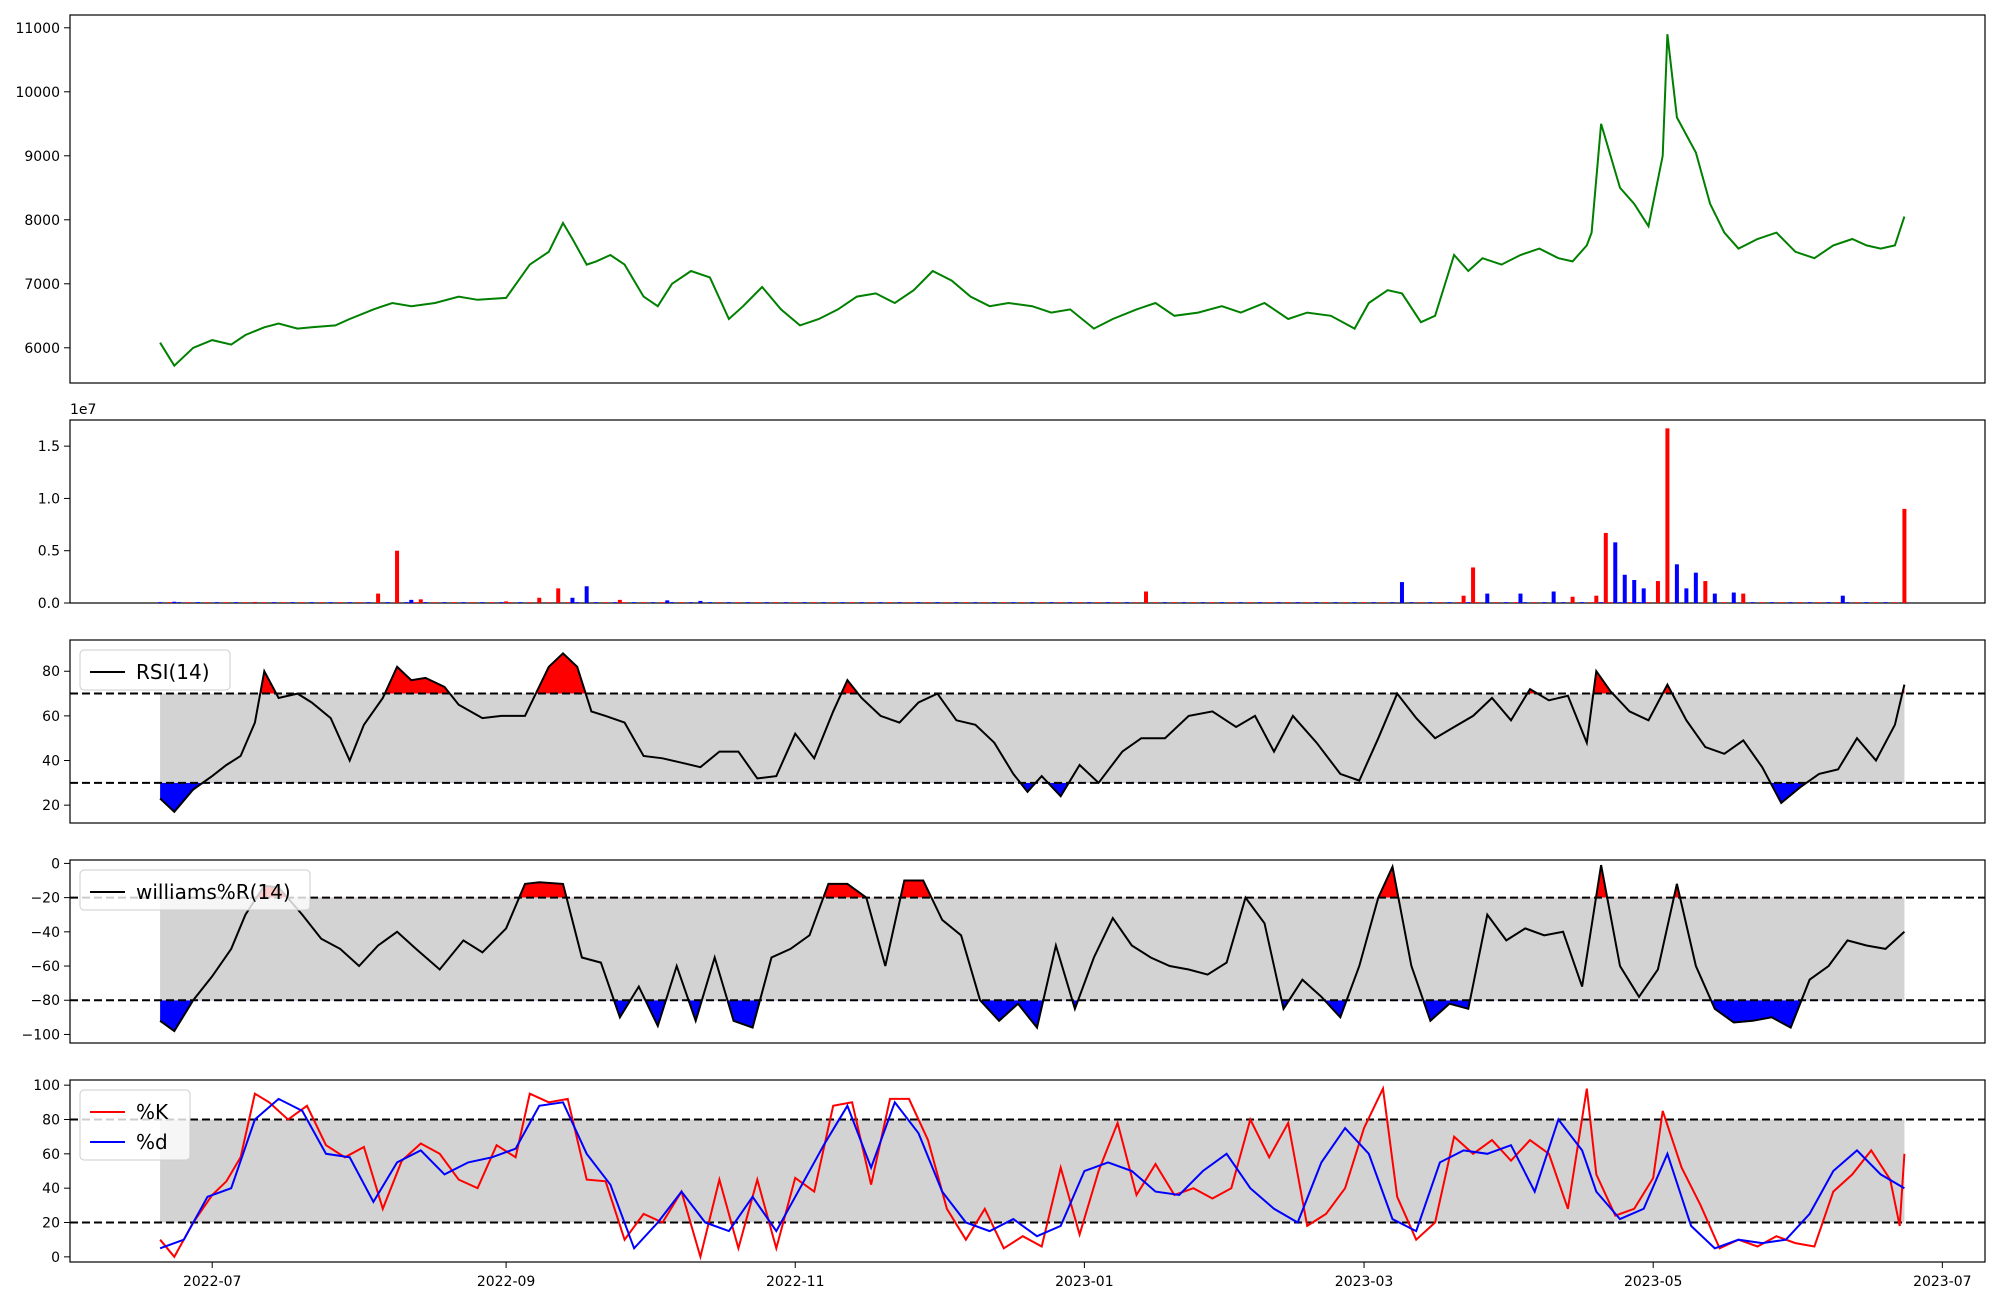 The image size is (2000, 1300). What do you see at coordinates (46, 1086) in the screenshot?
I see `stochastic-ytick-label: 100` at bounding box center [46, 1086].